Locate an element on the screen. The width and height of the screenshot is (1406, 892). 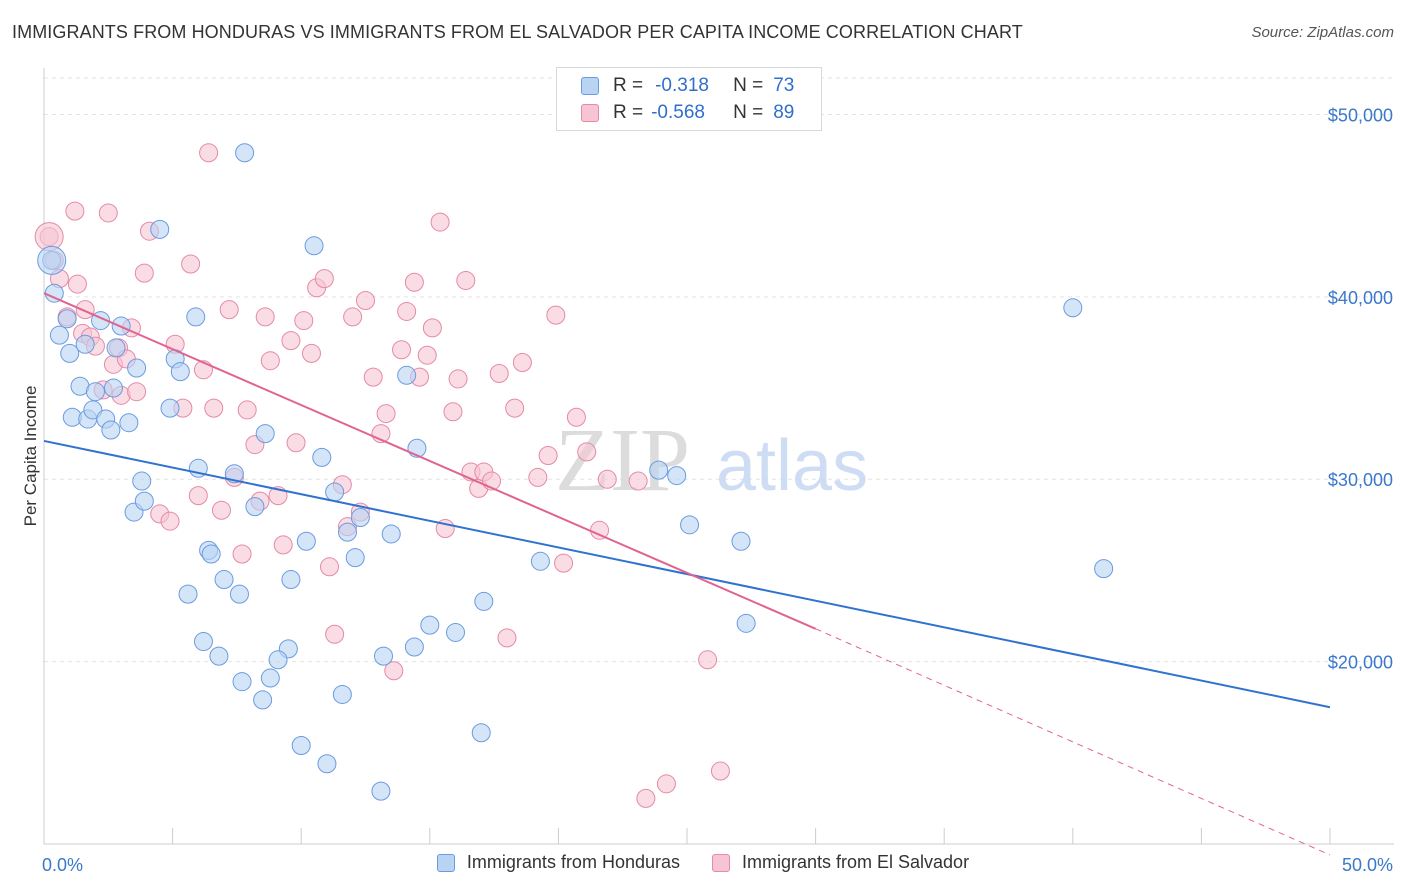
x-tick-label: 50.0% is located at coordinates (1367, 865).